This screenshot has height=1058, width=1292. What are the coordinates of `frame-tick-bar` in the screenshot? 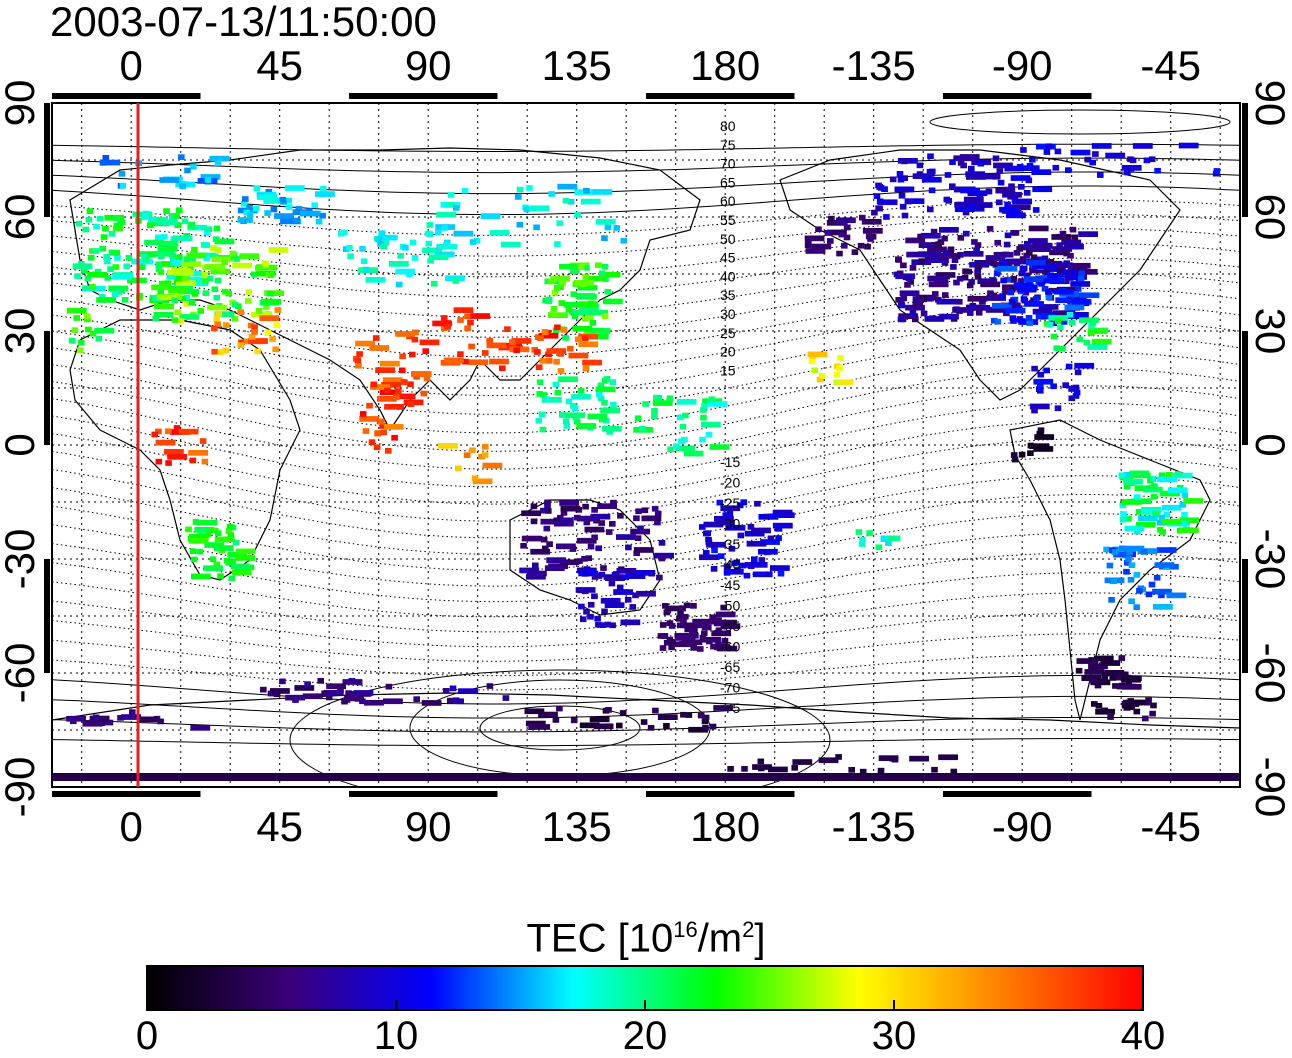 It's located at (720, 794).